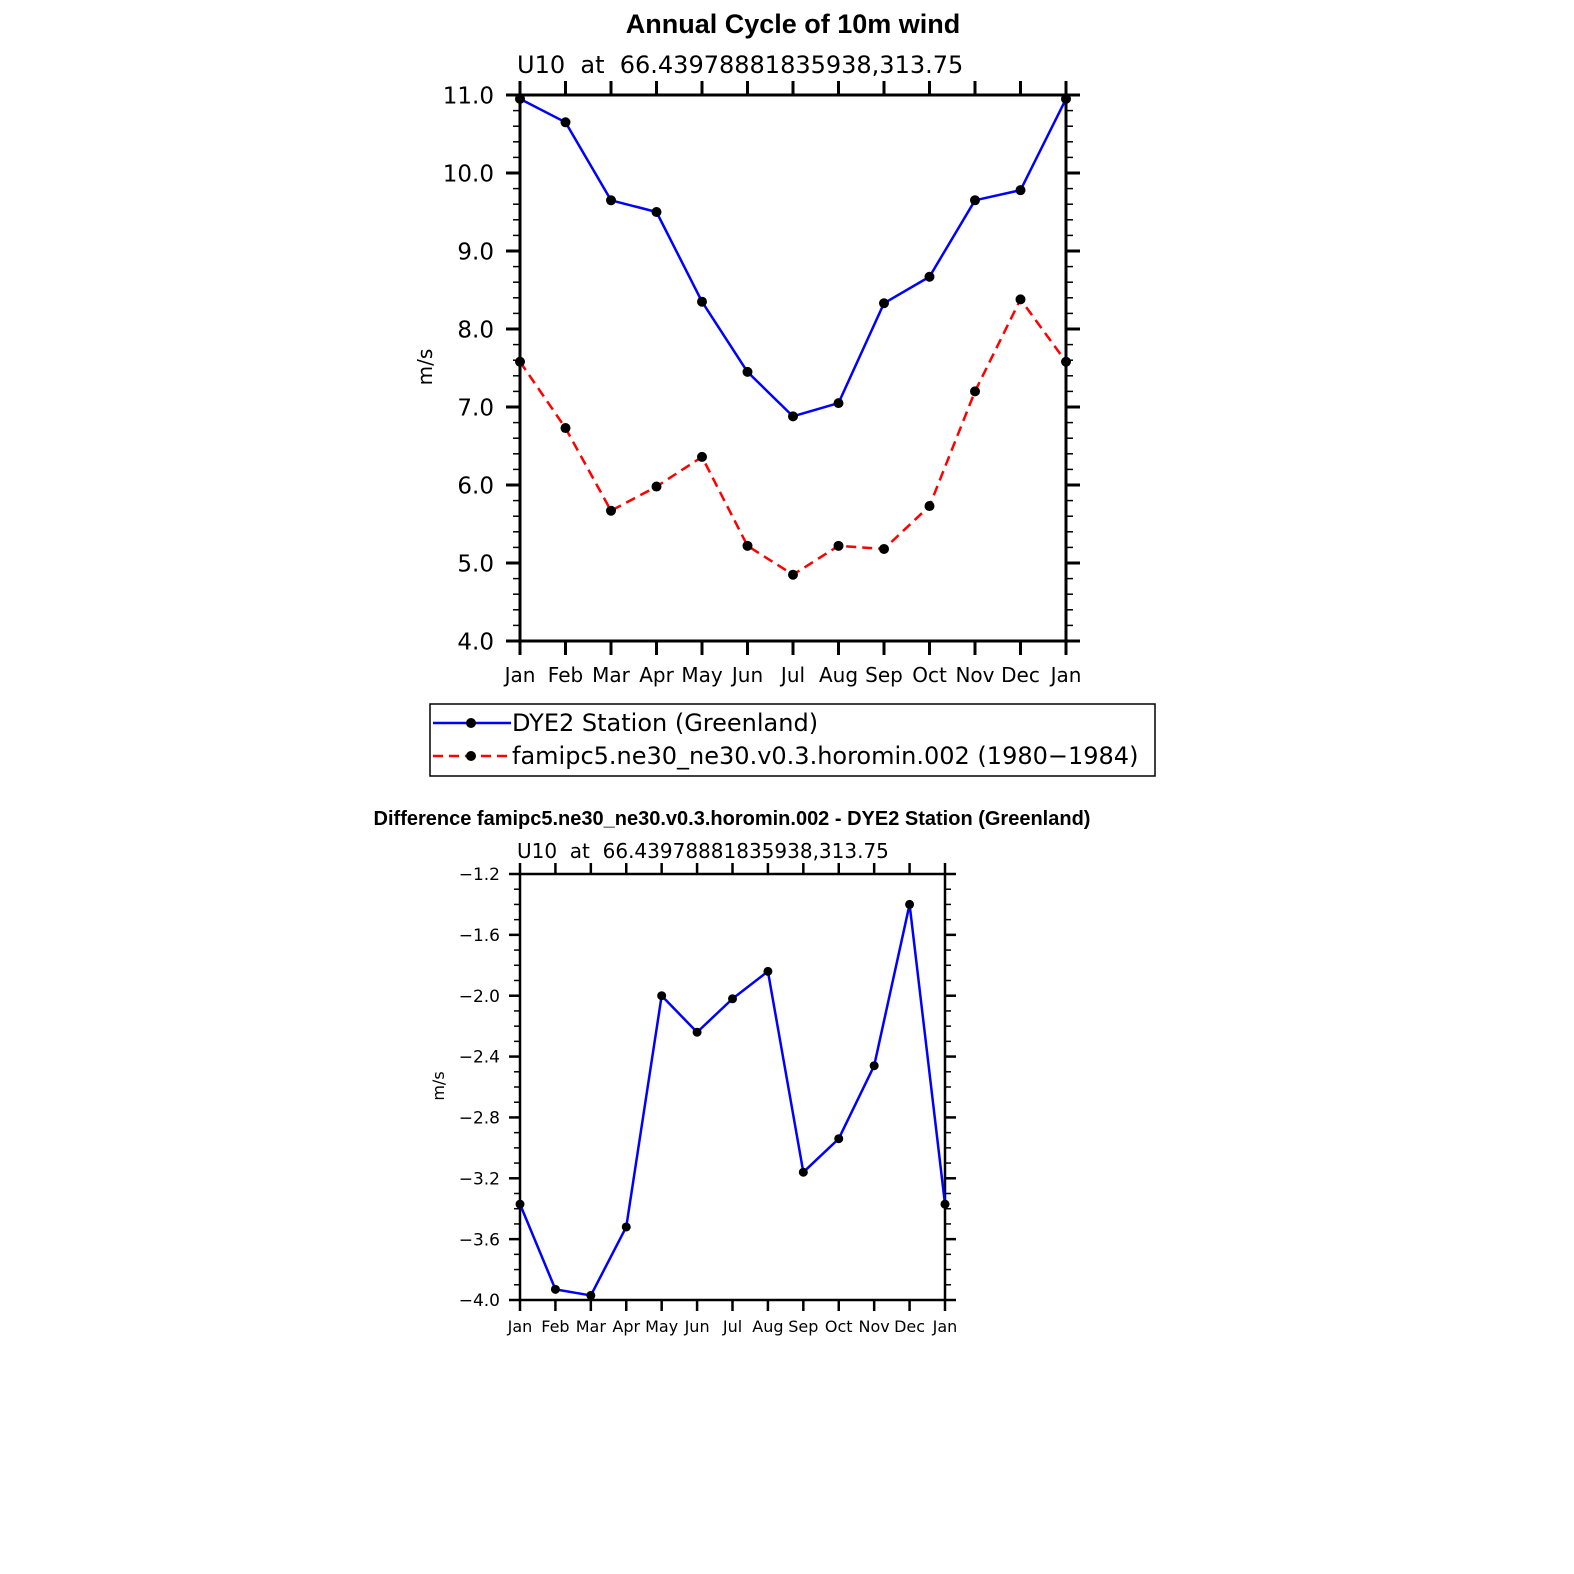  I want to click on chart1-ytick-label: 6.0, so click(475, 486).